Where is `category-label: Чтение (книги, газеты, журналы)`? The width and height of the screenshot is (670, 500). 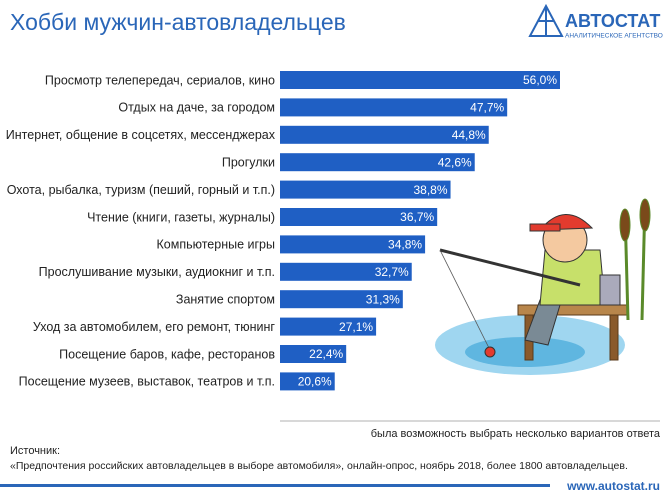
category-label: Чтение (книги, газеты, журналы) is located at coordinates (181, 217).